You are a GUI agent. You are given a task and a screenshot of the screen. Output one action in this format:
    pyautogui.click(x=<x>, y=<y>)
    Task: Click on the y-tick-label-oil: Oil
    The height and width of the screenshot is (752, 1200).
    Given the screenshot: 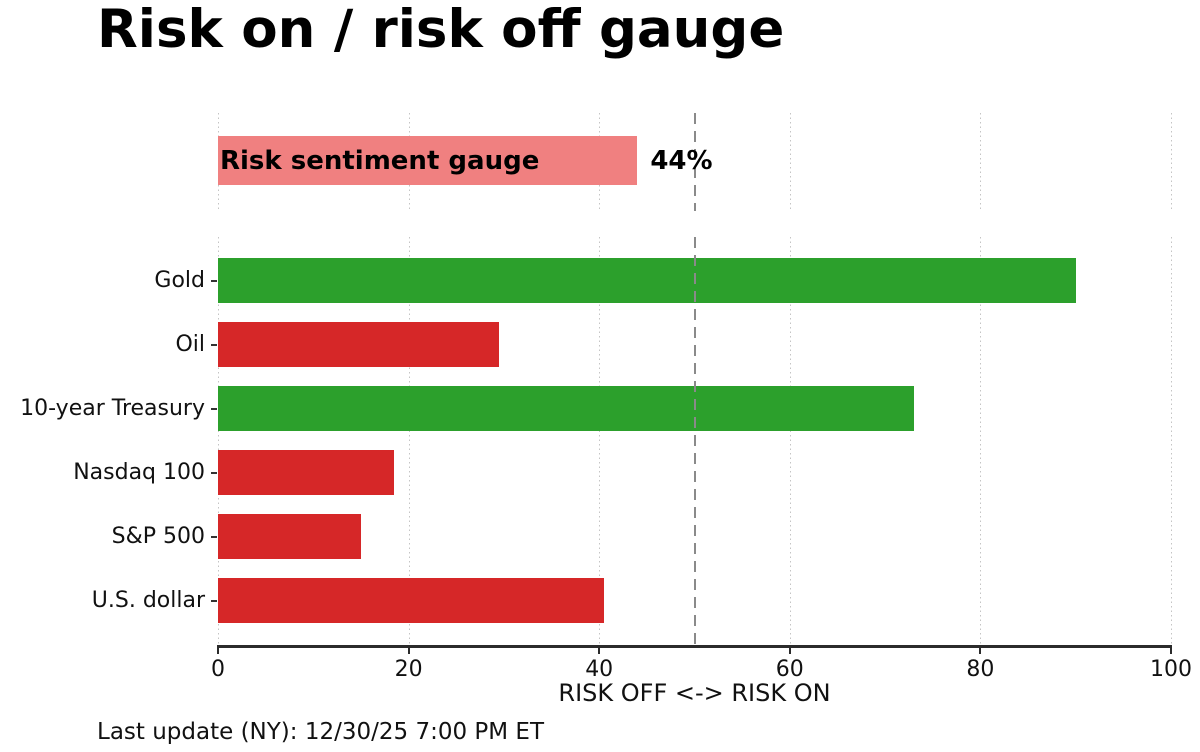 What is the action you would take?
    pyautogui.click(x=190, y=344)
    